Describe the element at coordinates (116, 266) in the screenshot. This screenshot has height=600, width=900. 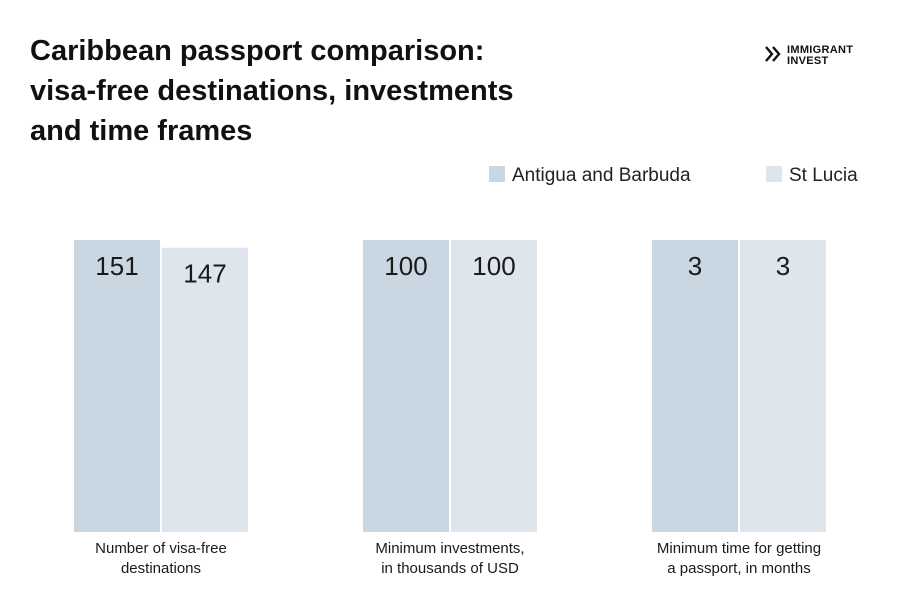
I see `value-label: 151` at that location.